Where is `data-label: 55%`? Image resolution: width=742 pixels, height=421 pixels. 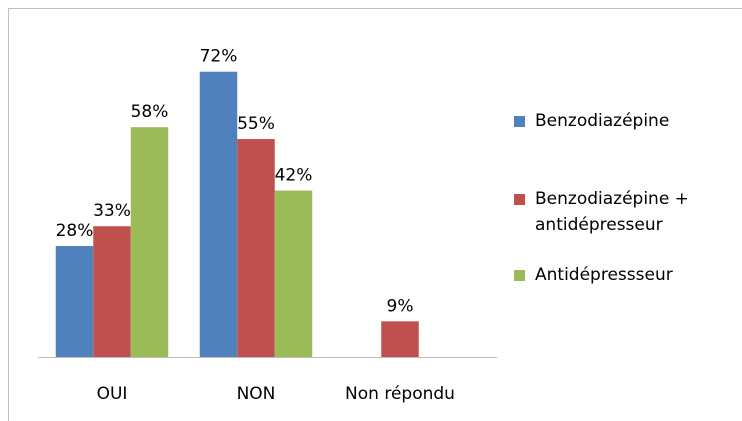 data-label: 55% is located at coordinates (256, 124).